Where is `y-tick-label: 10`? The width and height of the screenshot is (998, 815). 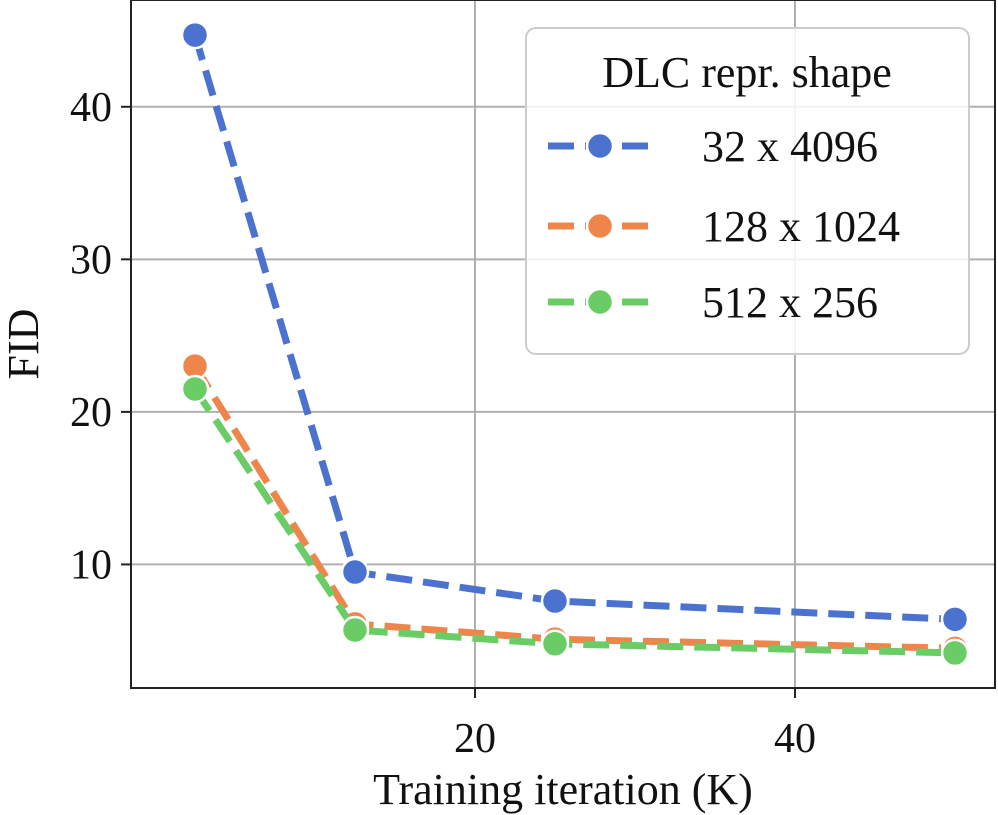 y-tick-label: 10 is located at coordinates (91, 565).